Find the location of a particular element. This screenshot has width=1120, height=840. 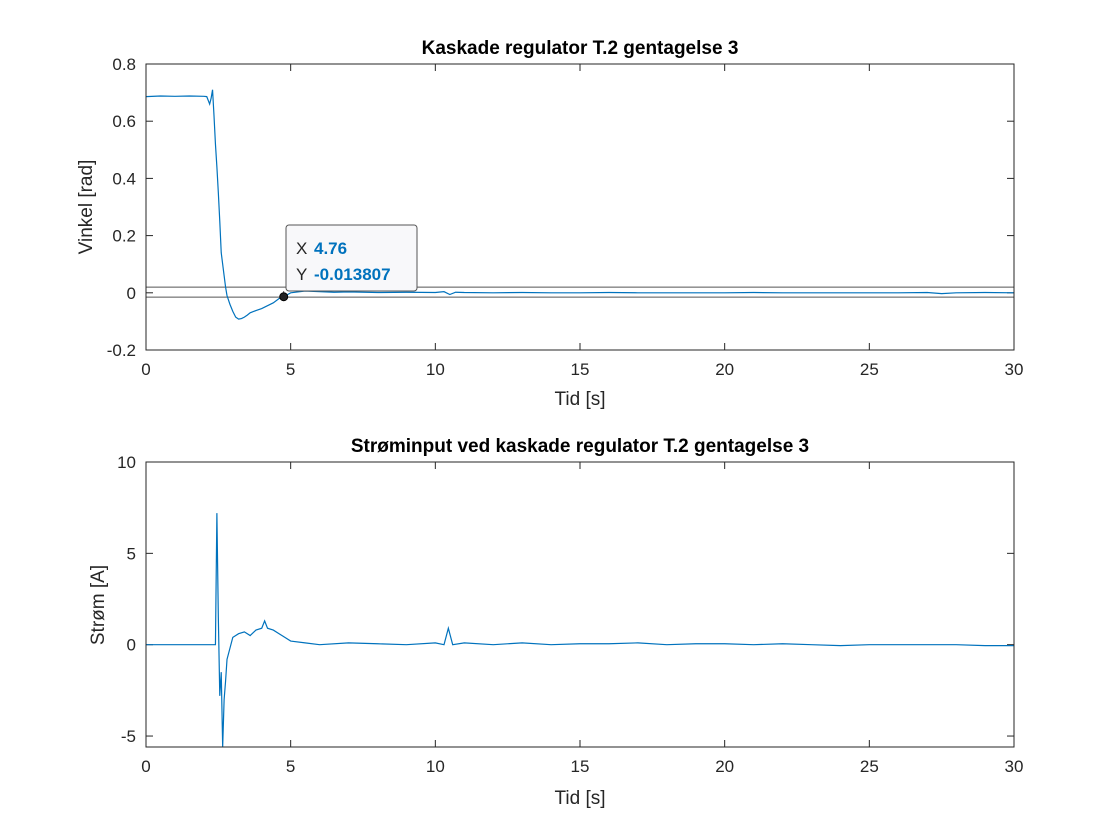

angle-y-tick-label: 0 is located at coordinates (131, 293).